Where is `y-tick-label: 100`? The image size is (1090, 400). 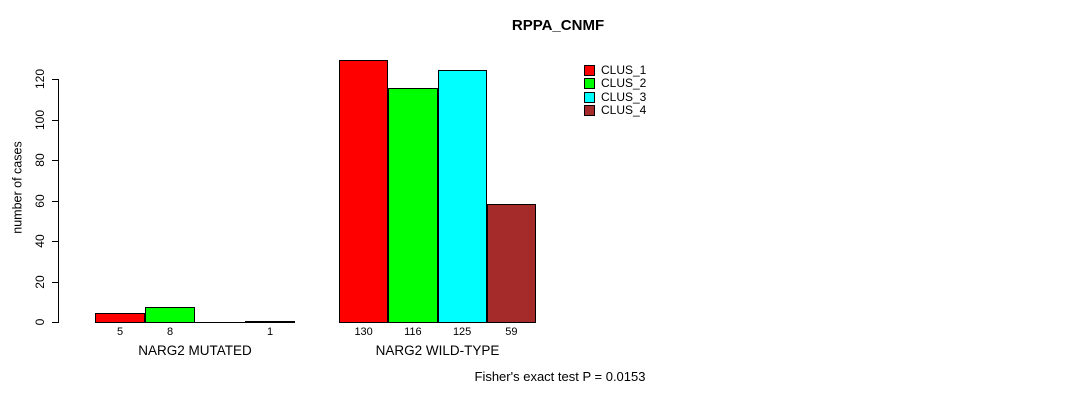 y-tick-label: 100 is located at coordinates (40, 120).